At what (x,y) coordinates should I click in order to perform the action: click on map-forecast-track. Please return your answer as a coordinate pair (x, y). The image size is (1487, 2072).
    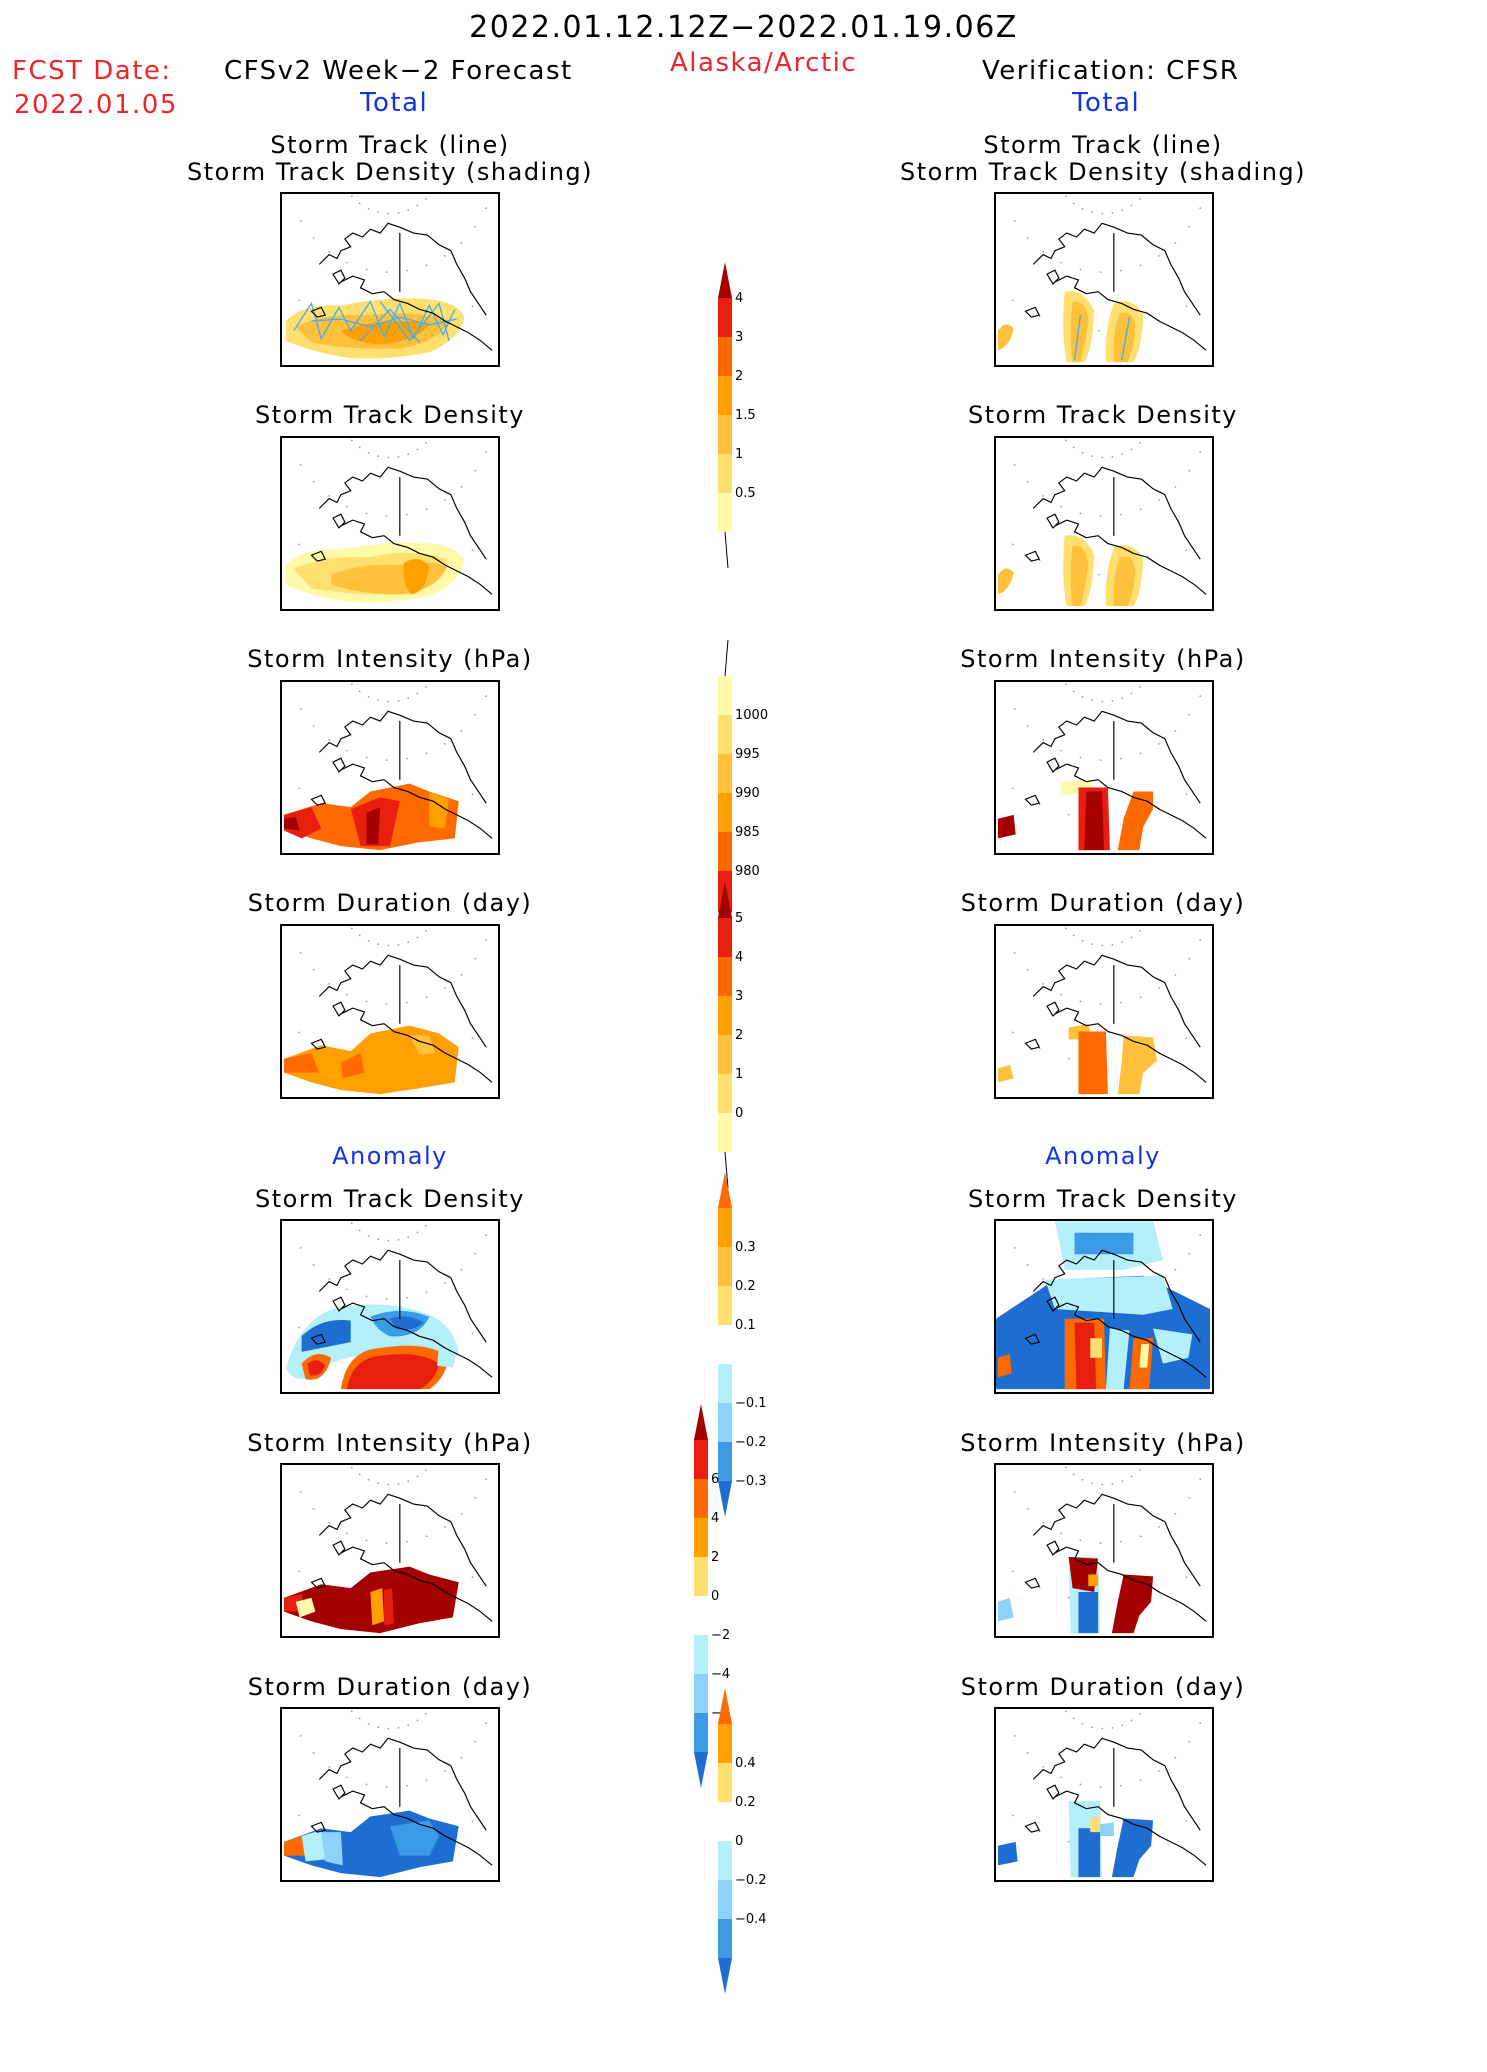
    Looking at the image, I should click on (390, 279).